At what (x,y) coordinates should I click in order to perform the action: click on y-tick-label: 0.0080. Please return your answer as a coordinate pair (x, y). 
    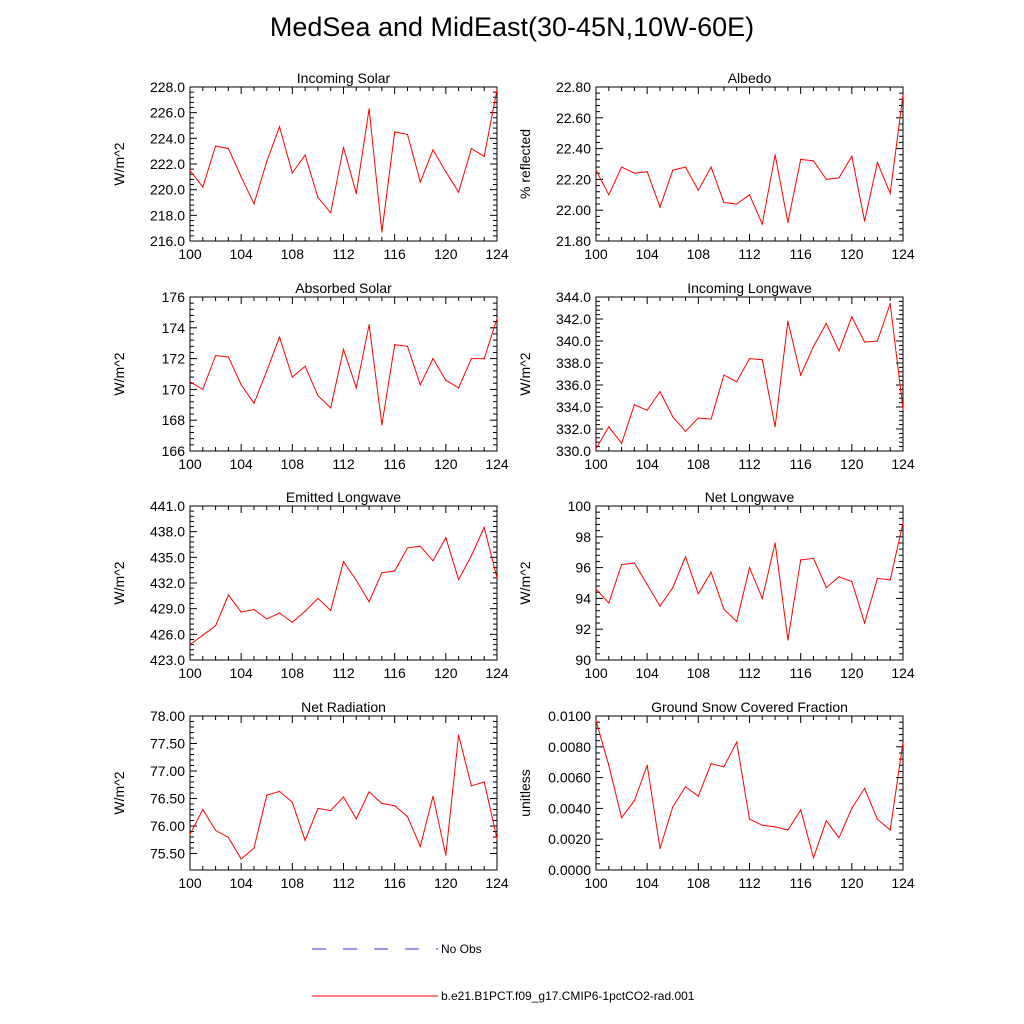
    Looking at the image, I should click on (569, 747).